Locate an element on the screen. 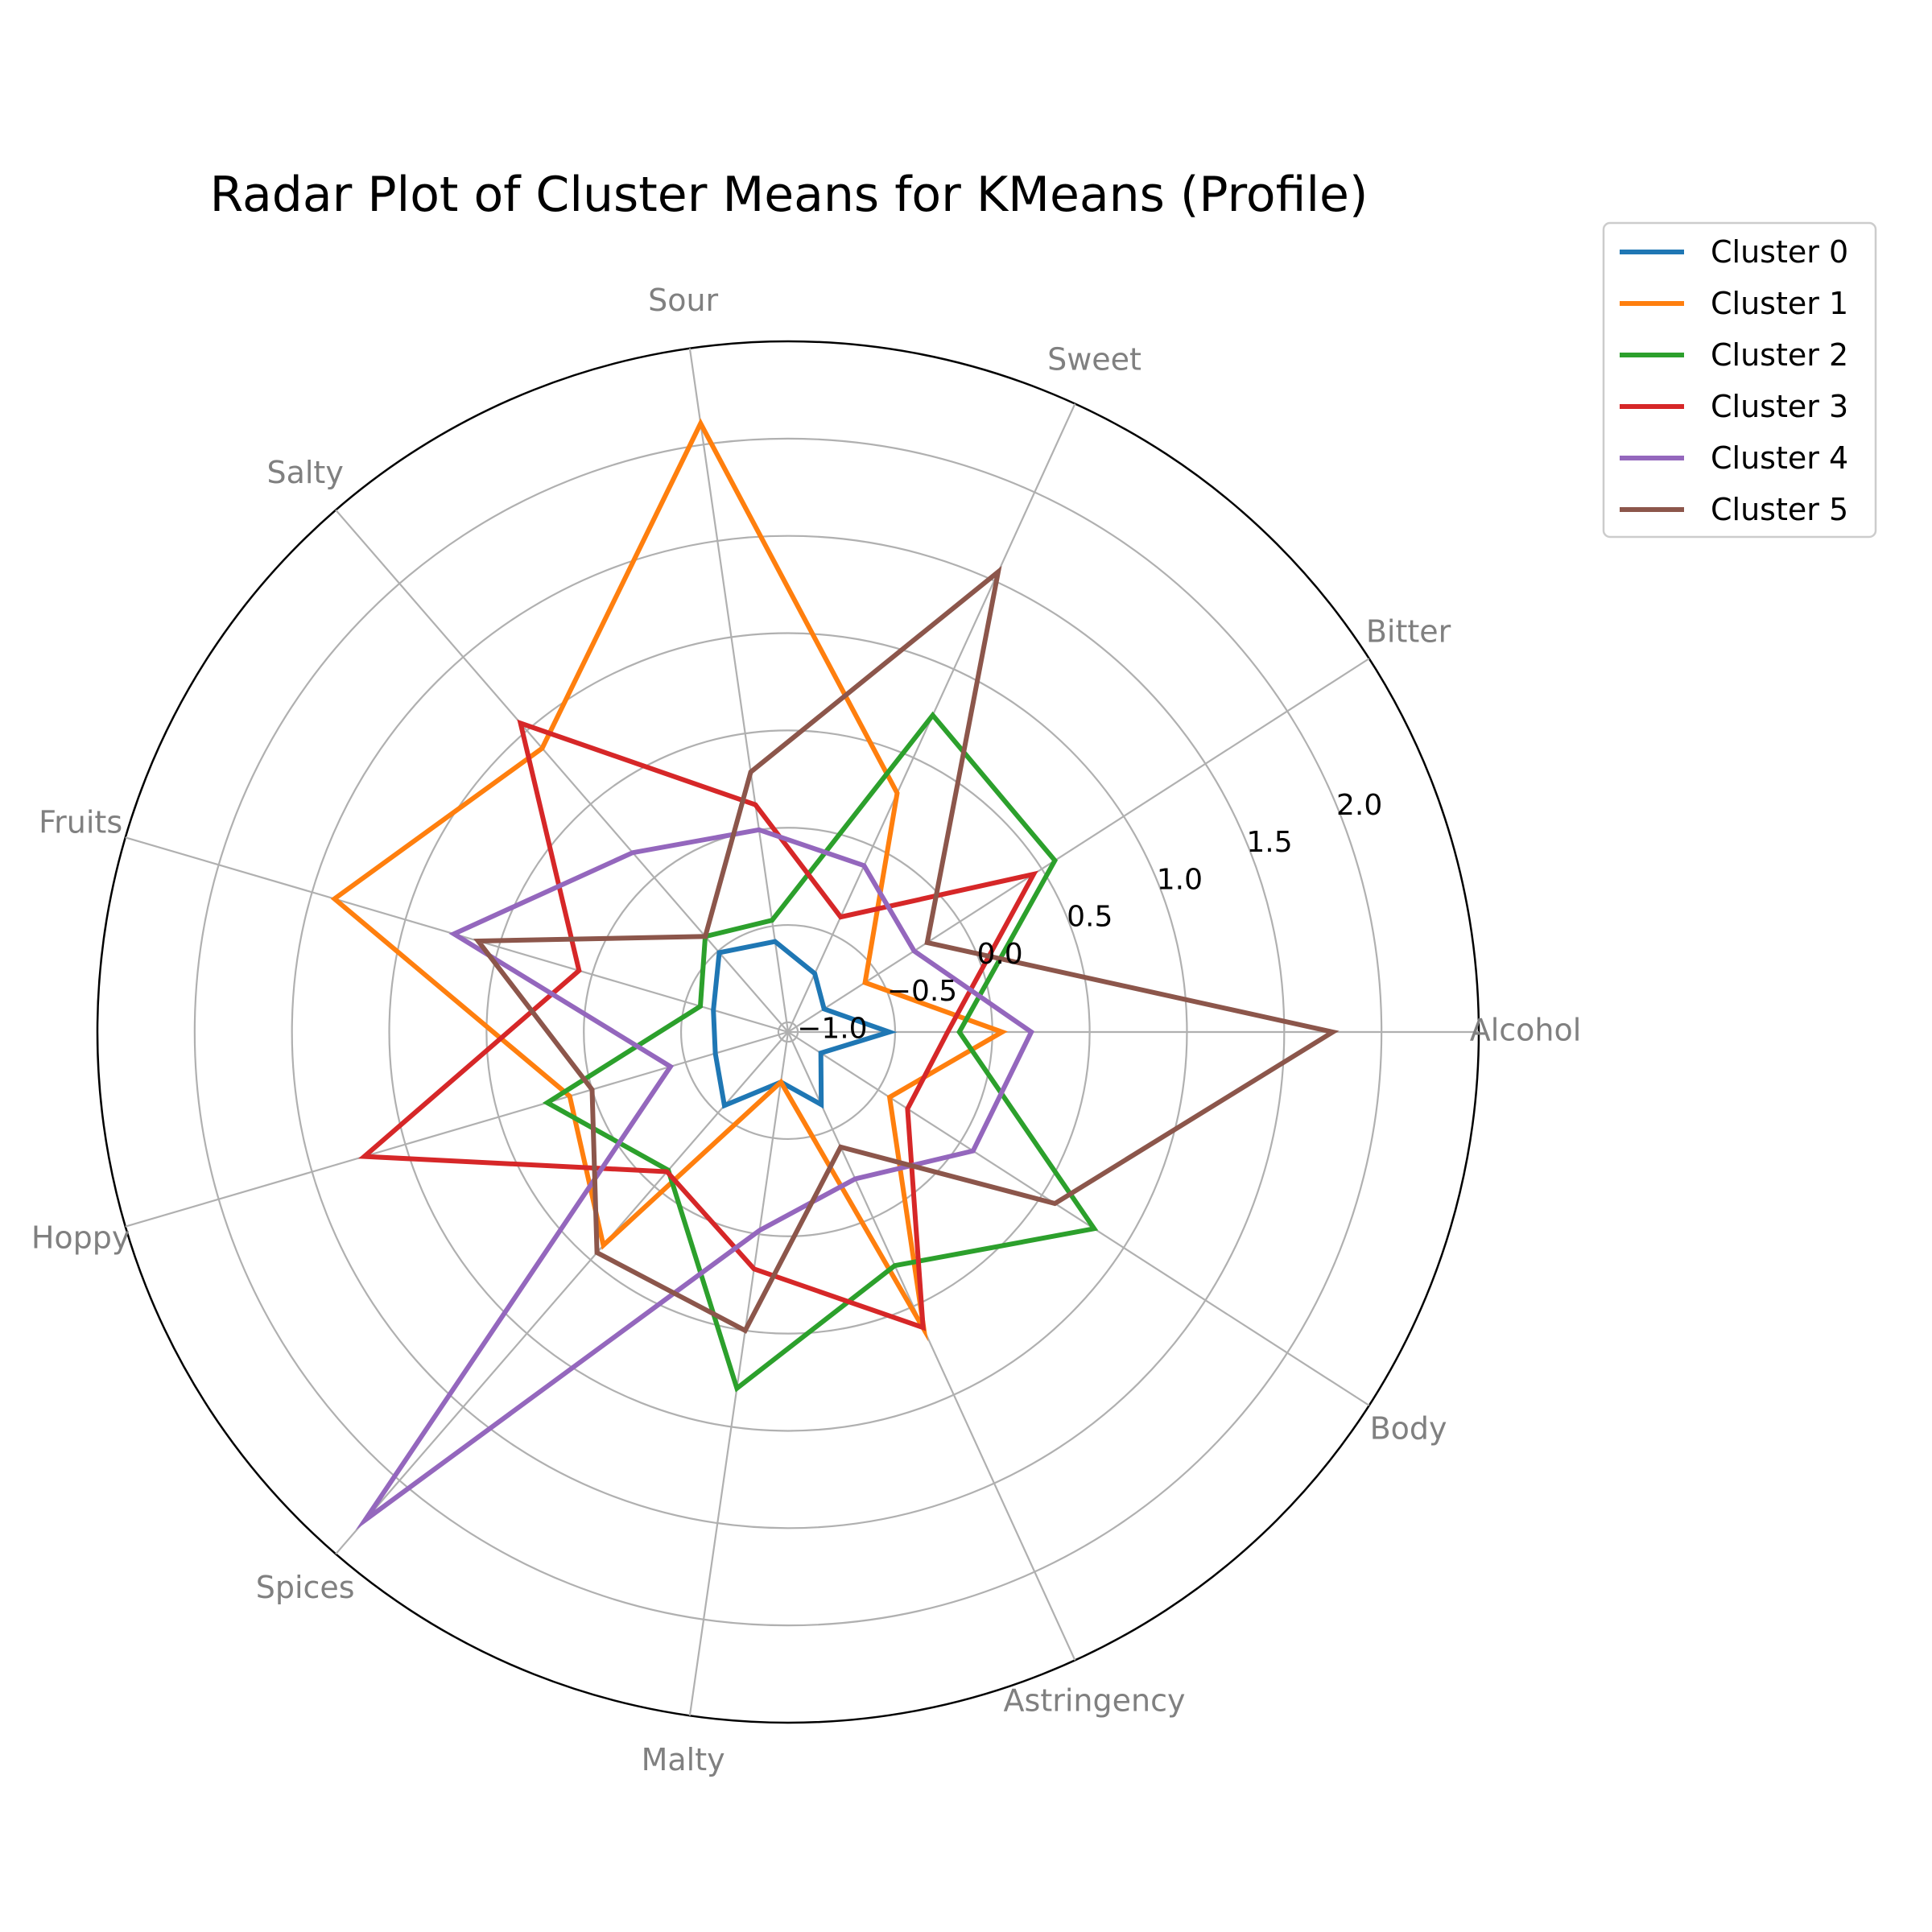  axis-label-bitter: Bitter is located at coordinates (1408, 631).